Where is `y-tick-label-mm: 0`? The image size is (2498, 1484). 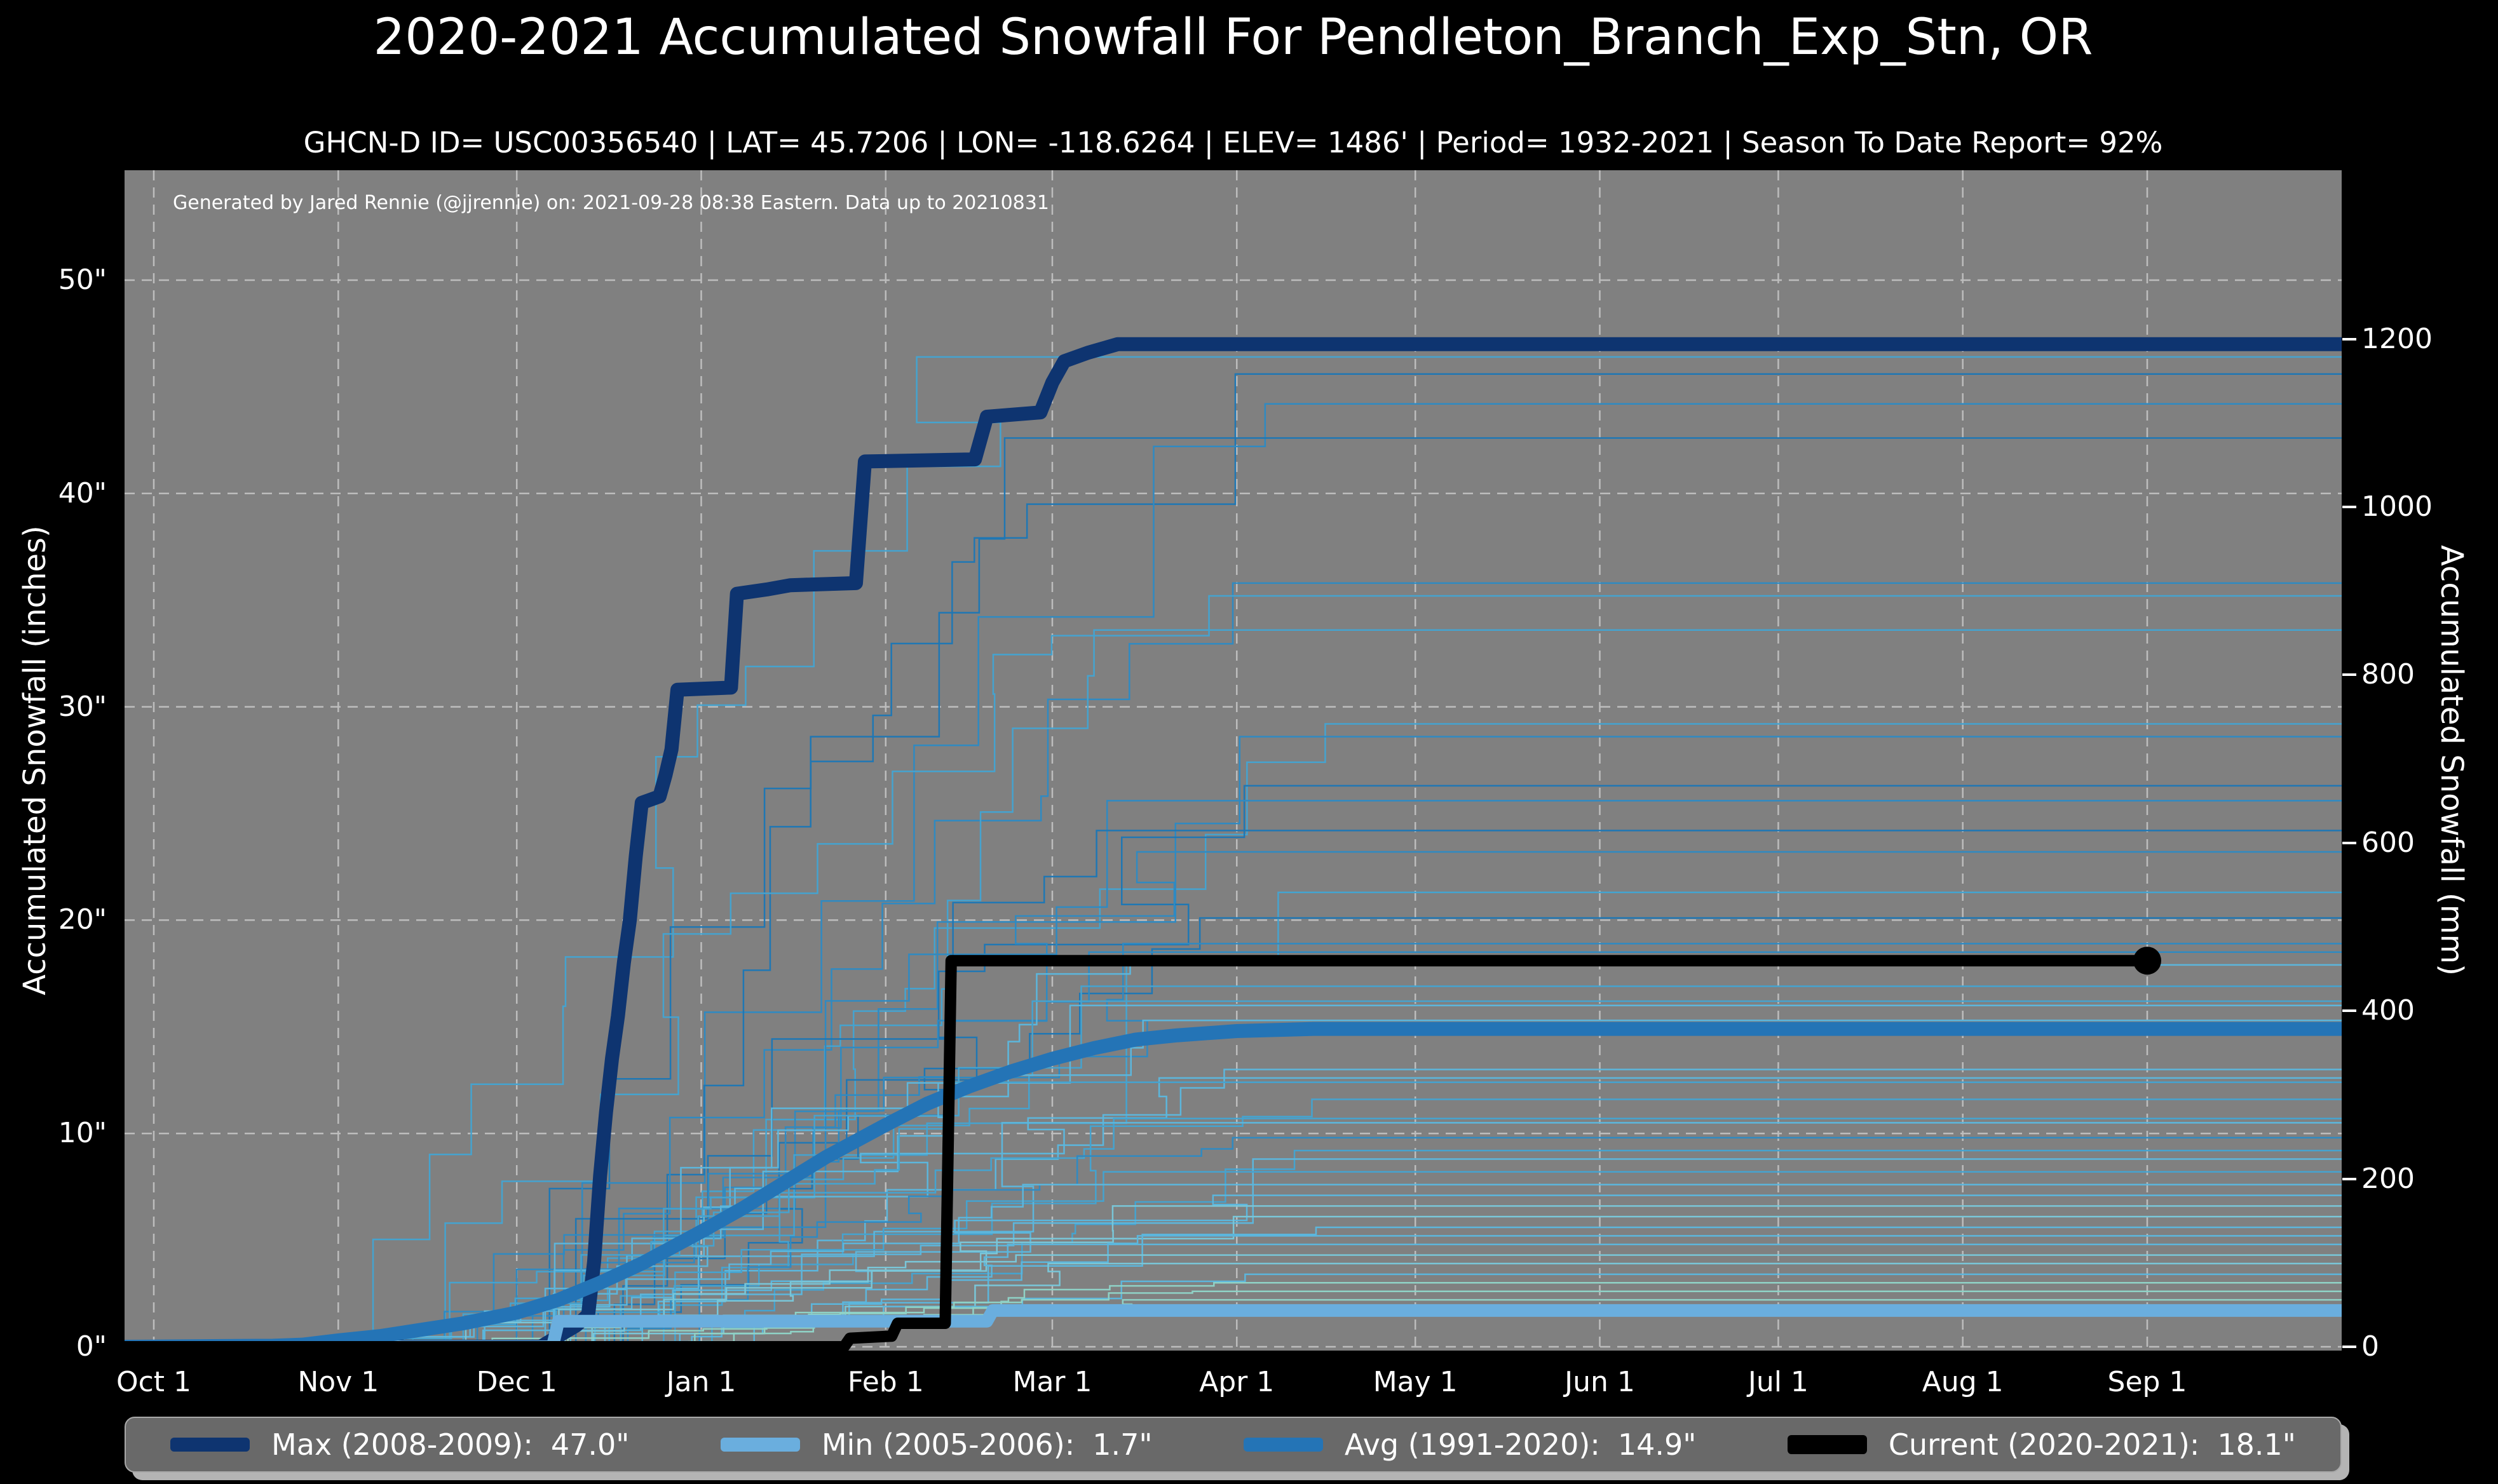 y-tick-label-mm: 0 is located at coordinates (2370, 1346).